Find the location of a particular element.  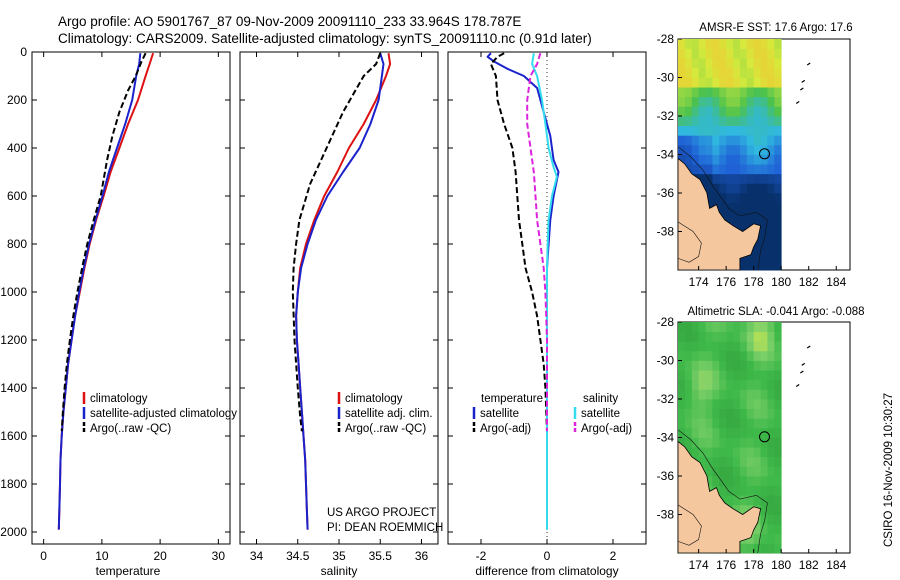

depth-tick-label: 800 is located at coordinates (17, 244).